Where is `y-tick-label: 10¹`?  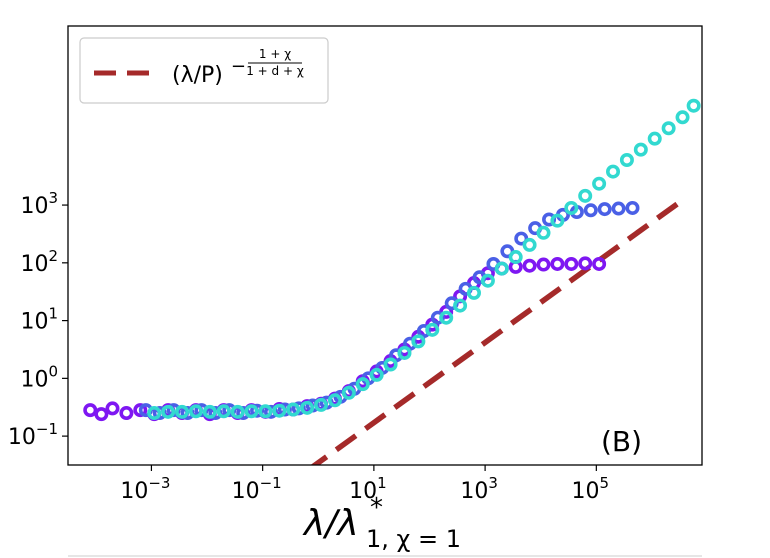 y-tick-label: 10¹ is located at coordinates (39, 320).